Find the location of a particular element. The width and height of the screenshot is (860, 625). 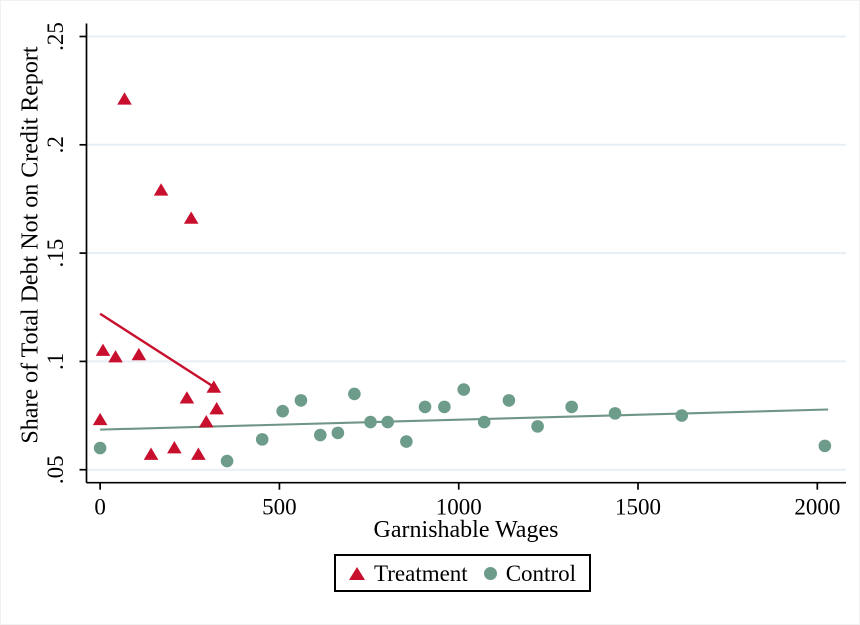

legend: Treatment Control is located at coordinates (462, 573).